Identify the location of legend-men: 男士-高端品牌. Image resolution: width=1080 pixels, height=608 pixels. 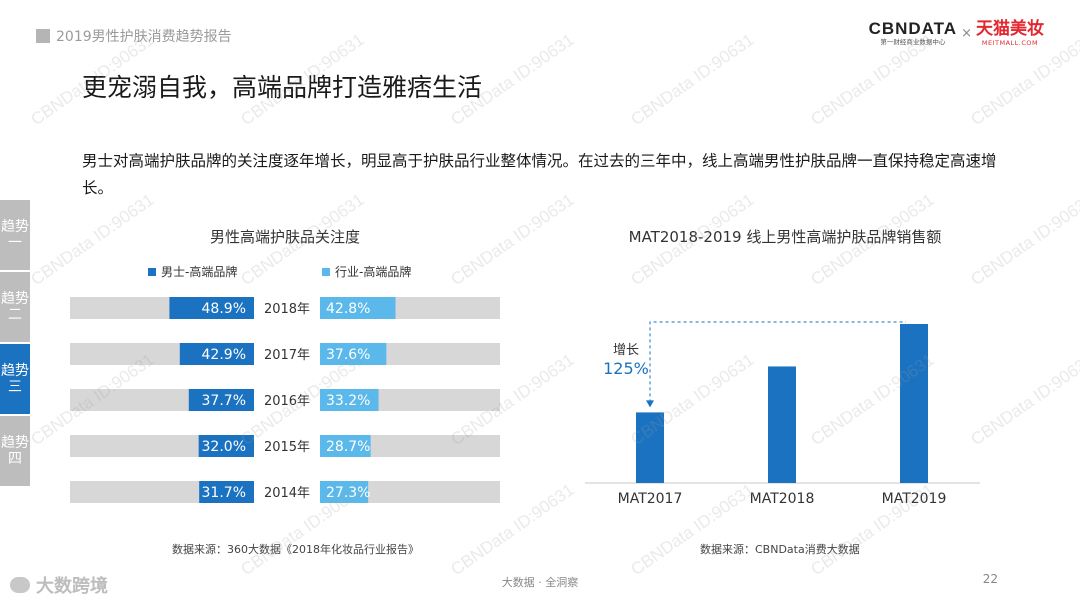
(192, 271).